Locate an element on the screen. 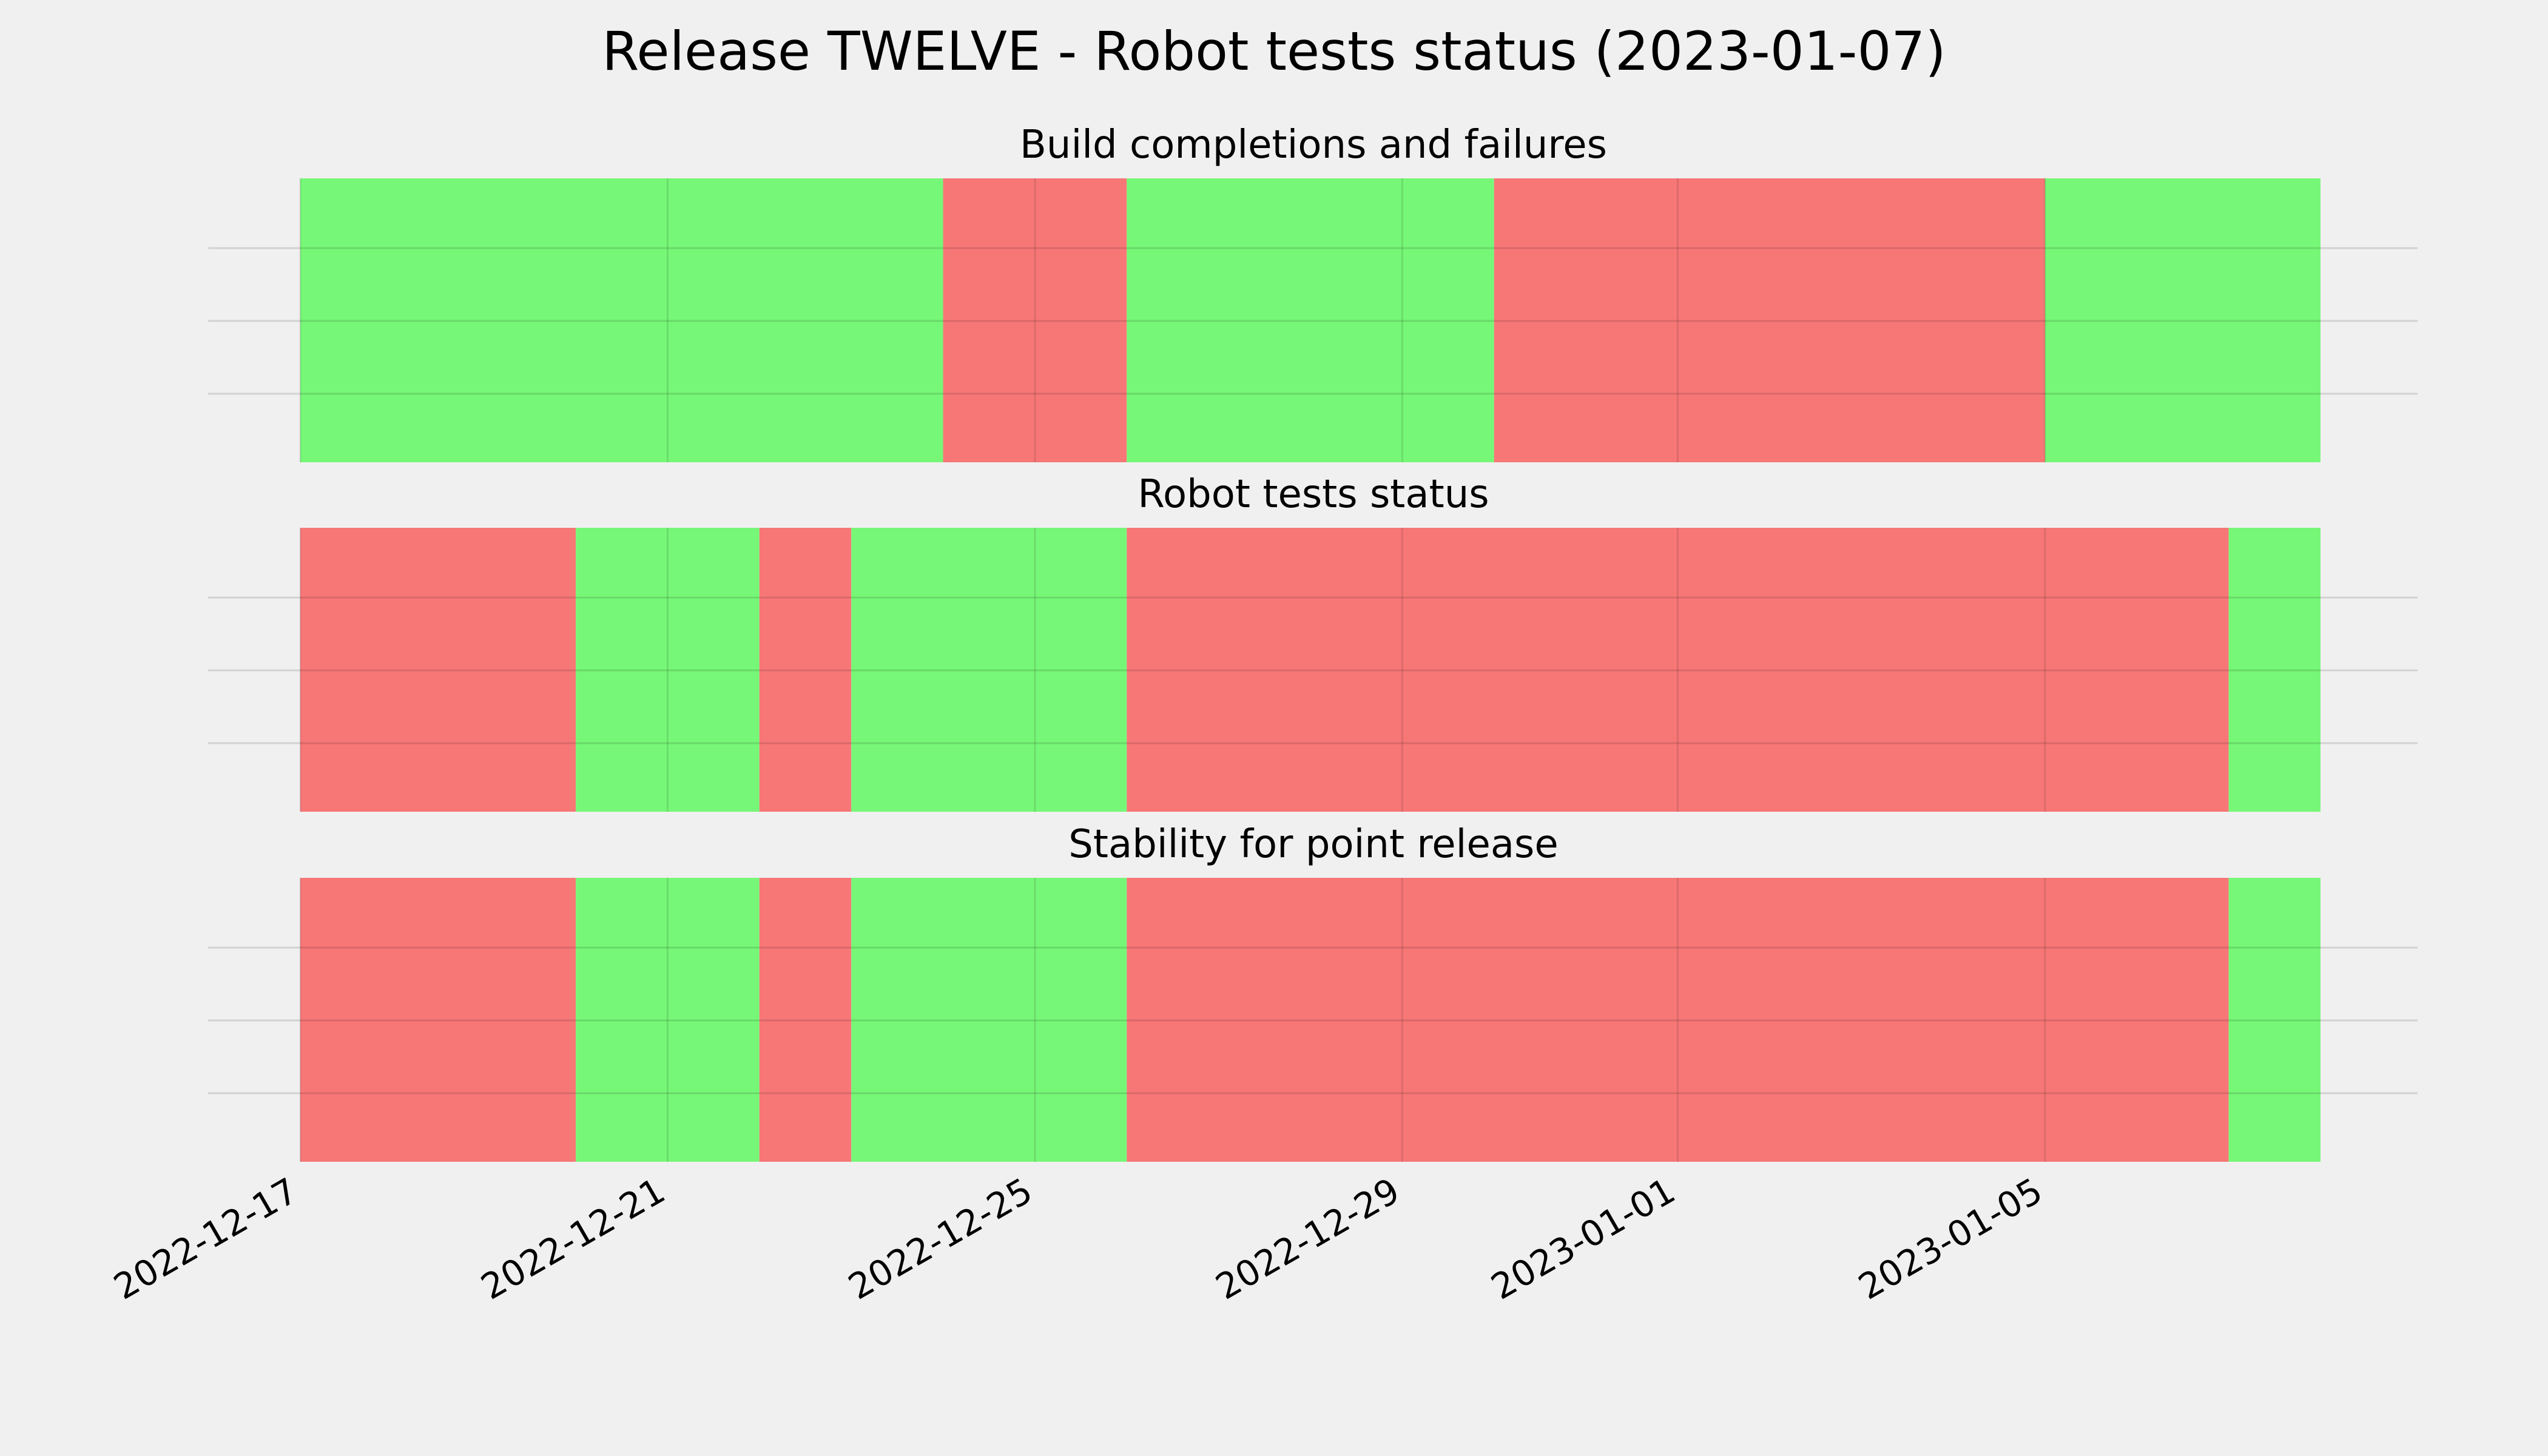 The image size is (2548, 1456). panel-subtitle: Robot tests status is located at coordinates (1313, 494).